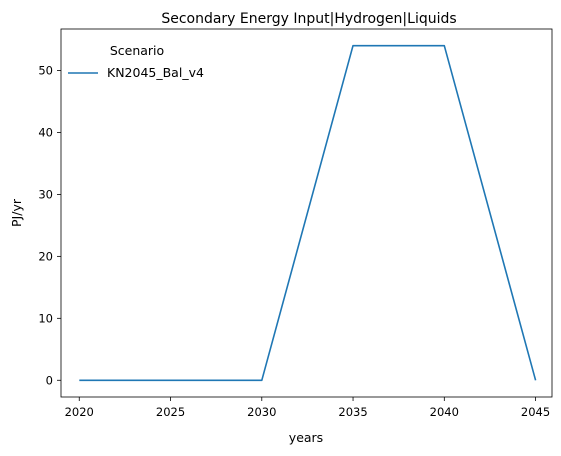 This screenshot has width=561, height=456. I want to click on legend-entry-kn2045-bal-v4: KN2045_Bal_v4, so click(155, 72).